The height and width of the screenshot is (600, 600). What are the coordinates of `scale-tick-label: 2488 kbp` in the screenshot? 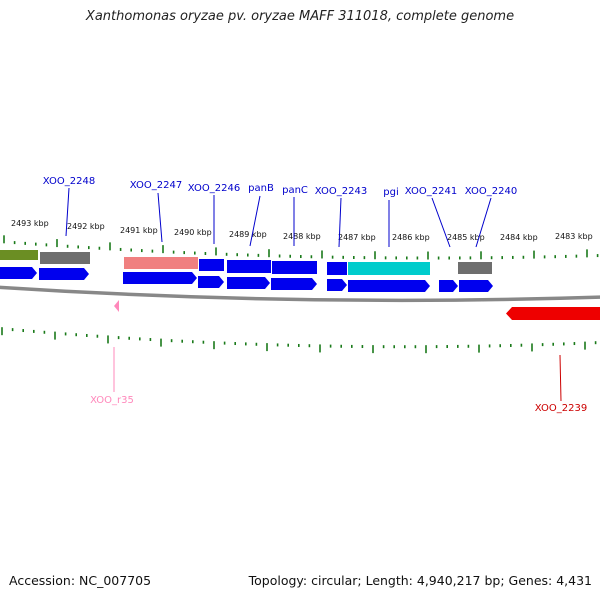 It's located at (302, 236).